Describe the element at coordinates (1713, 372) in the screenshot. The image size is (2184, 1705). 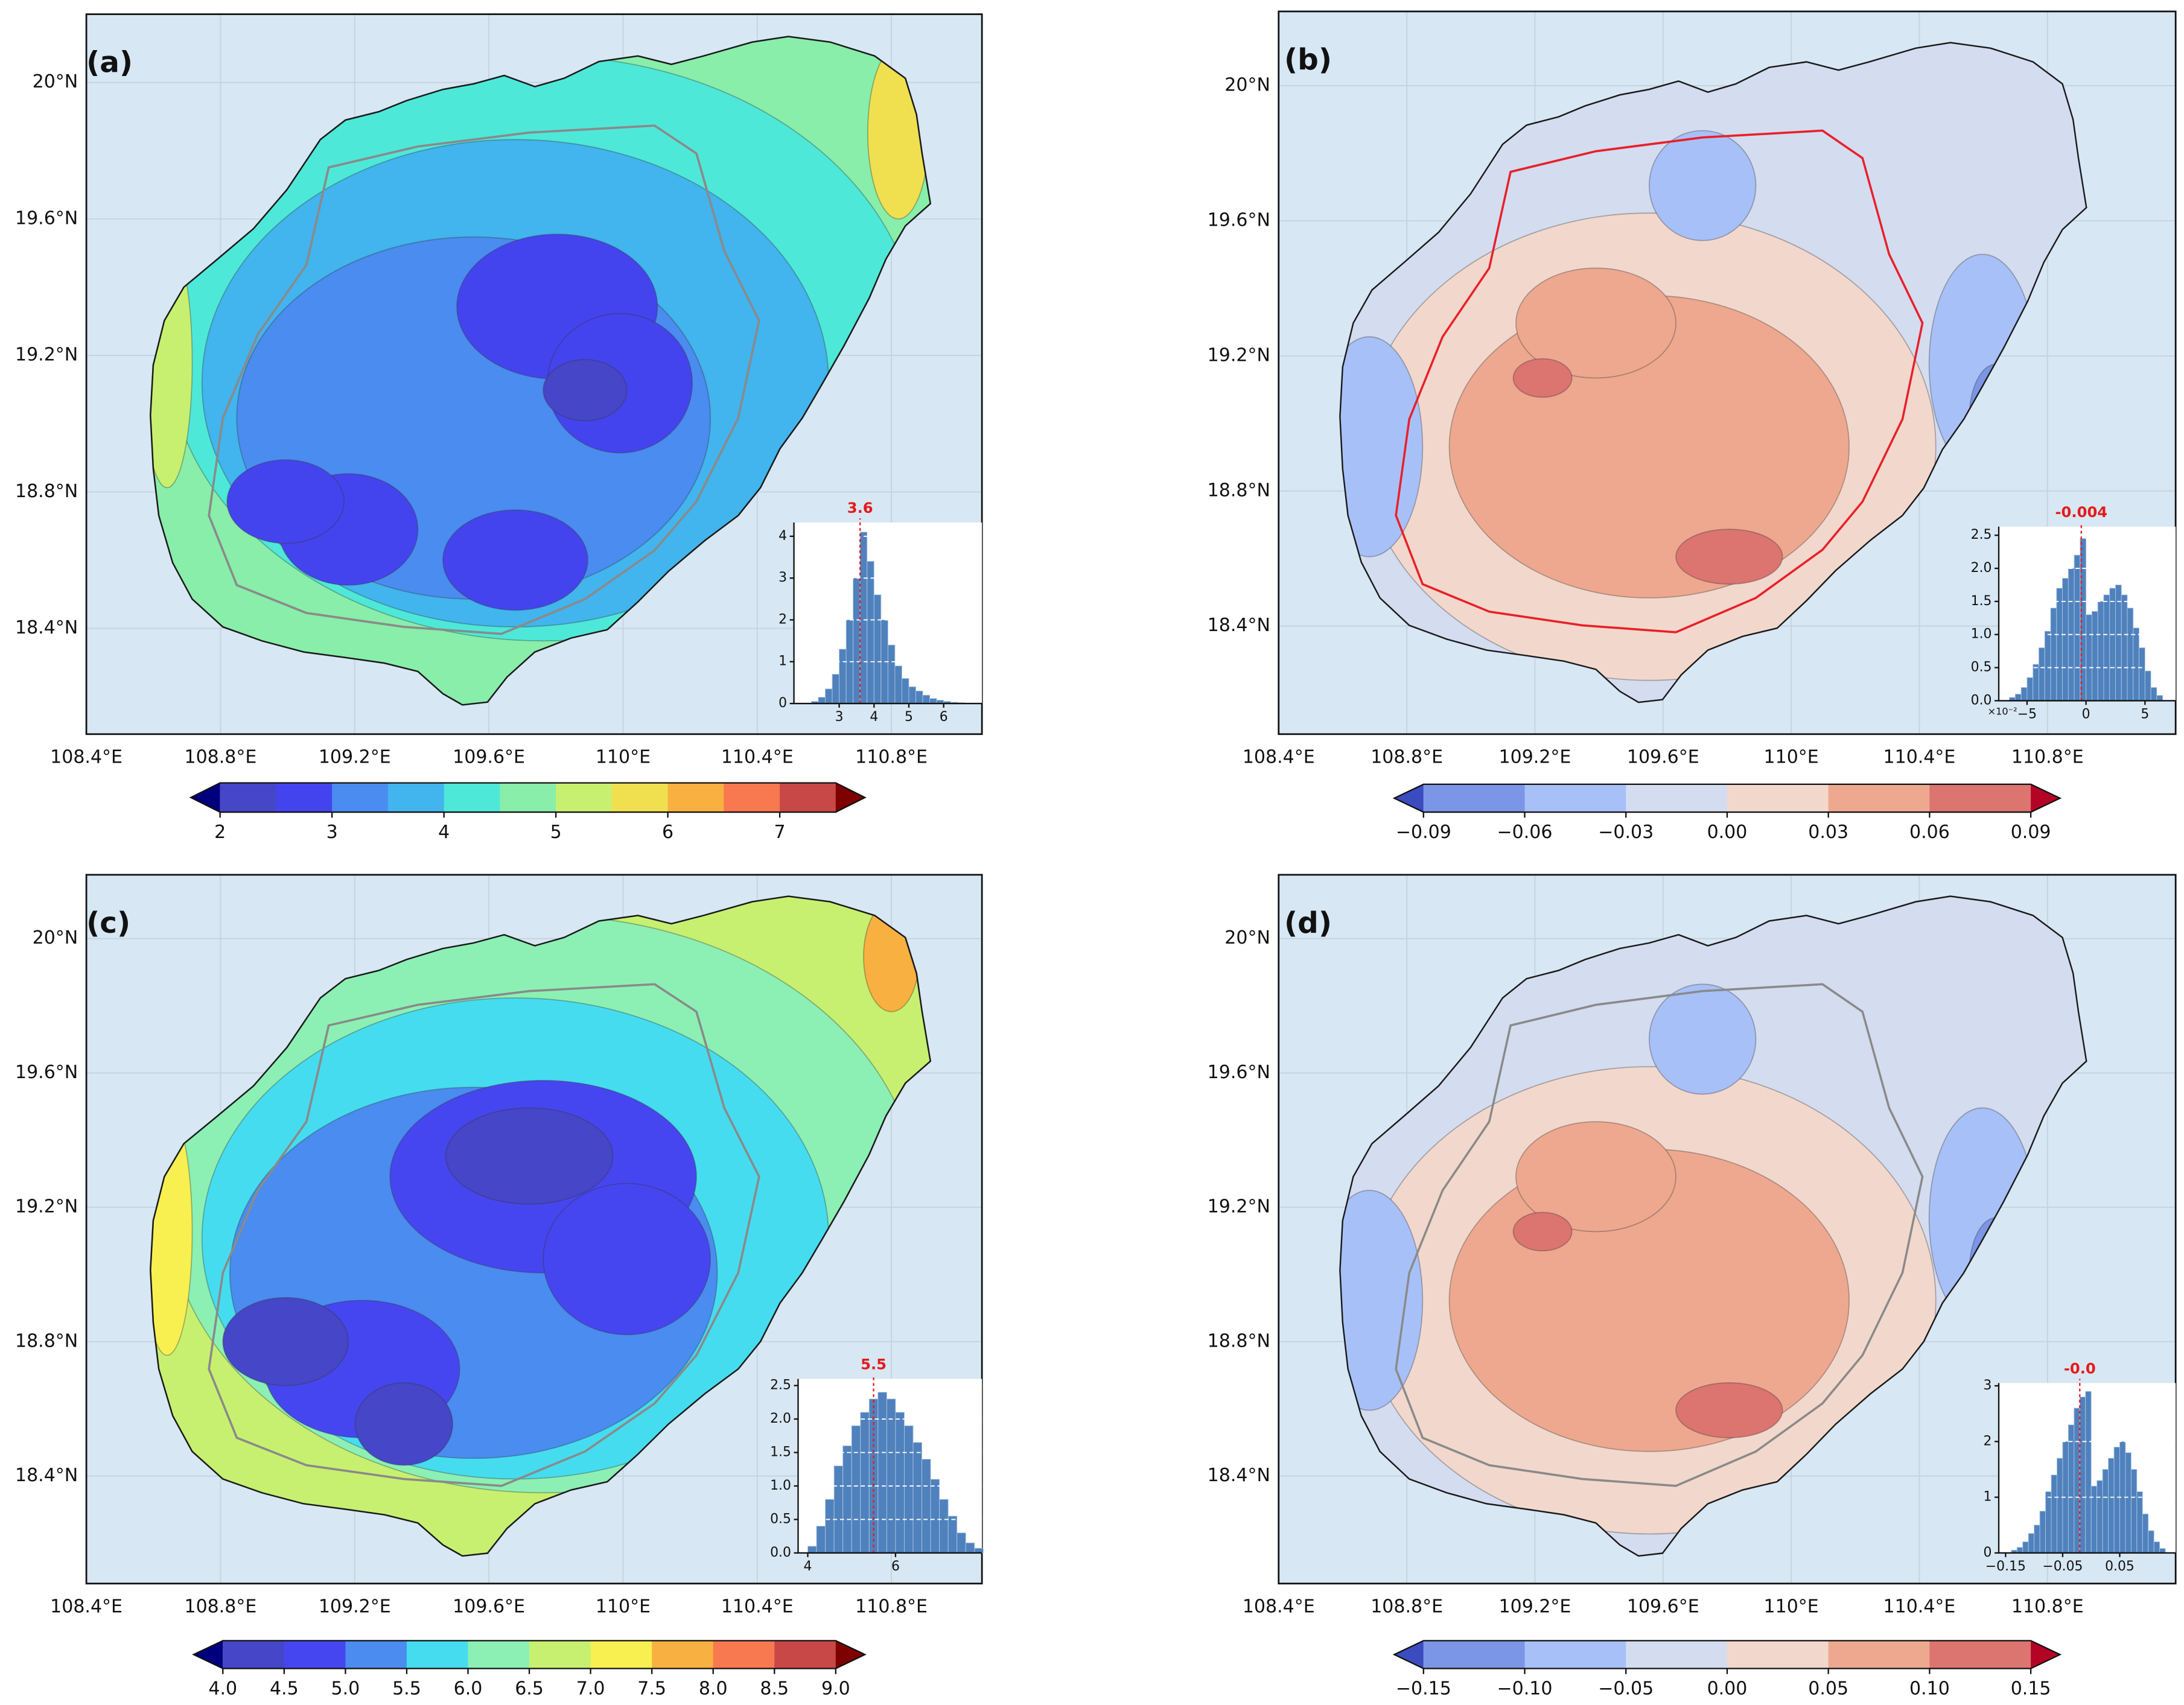
I see `island` at that location.